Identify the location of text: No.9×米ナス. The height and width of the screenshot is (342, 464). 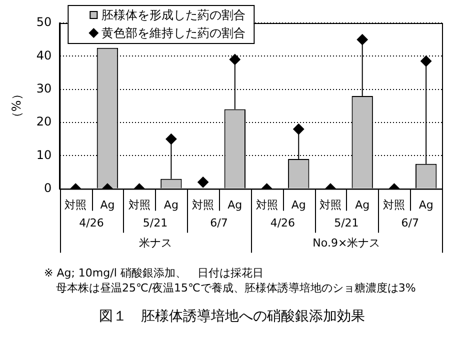
(346, 243).